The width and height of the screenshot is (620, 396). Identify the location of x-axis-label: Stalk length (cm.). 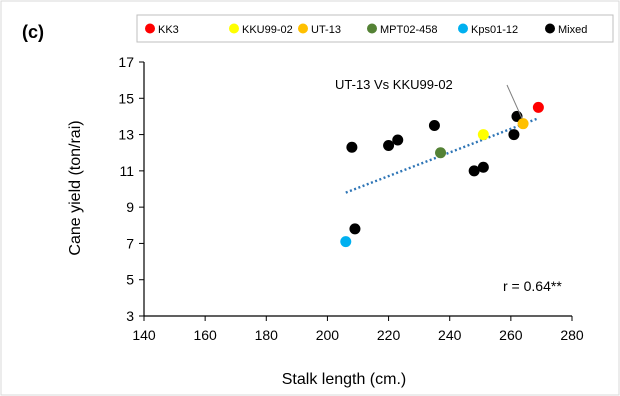
(344, 379).